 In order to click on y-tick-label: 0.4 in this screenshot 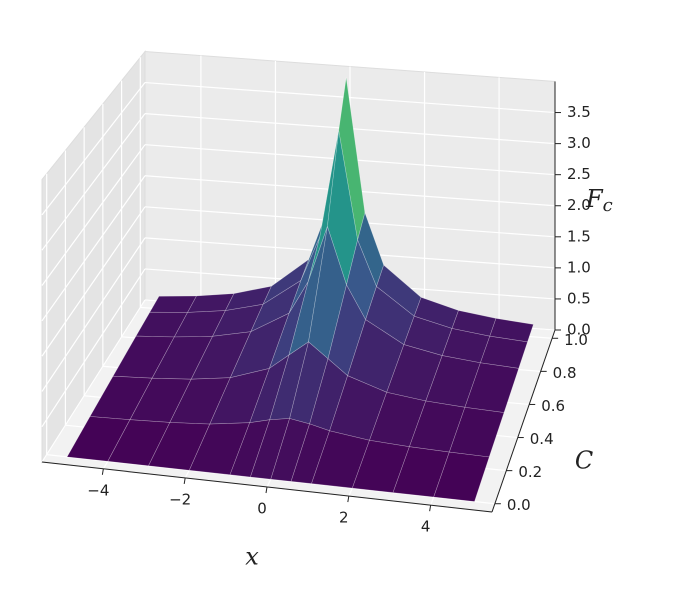, I will do `click(542, 439)`.